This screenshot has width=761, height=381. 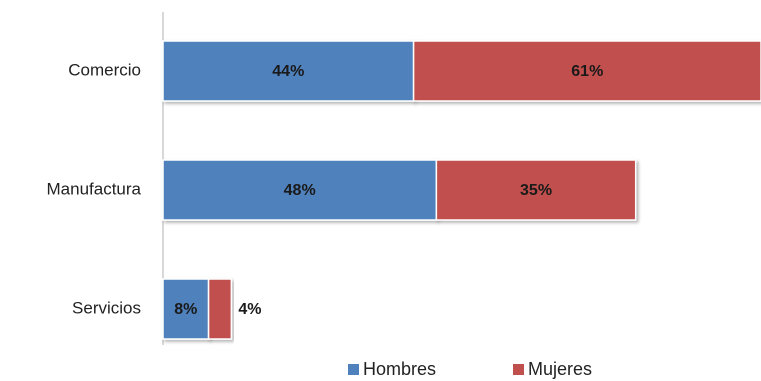 I want to click on data-label-manufactura-mujeres: 35%, so click(x=536, y=190).